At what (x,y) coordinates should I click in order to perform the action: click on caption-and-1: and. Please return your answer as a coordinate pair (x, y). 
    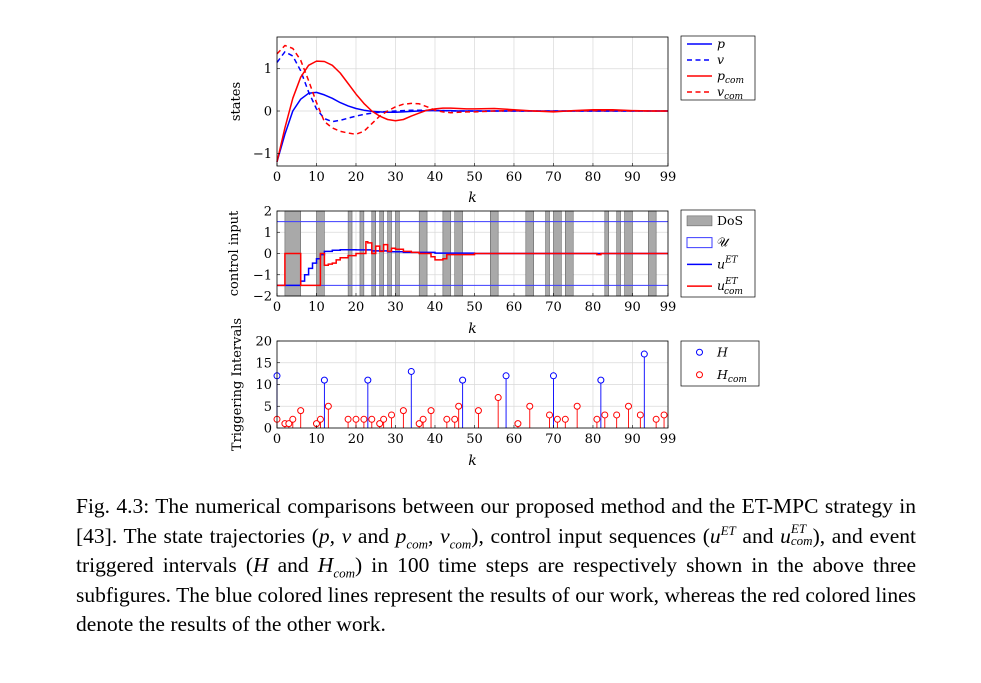
    Looking at the image, I should click on (373, 535).